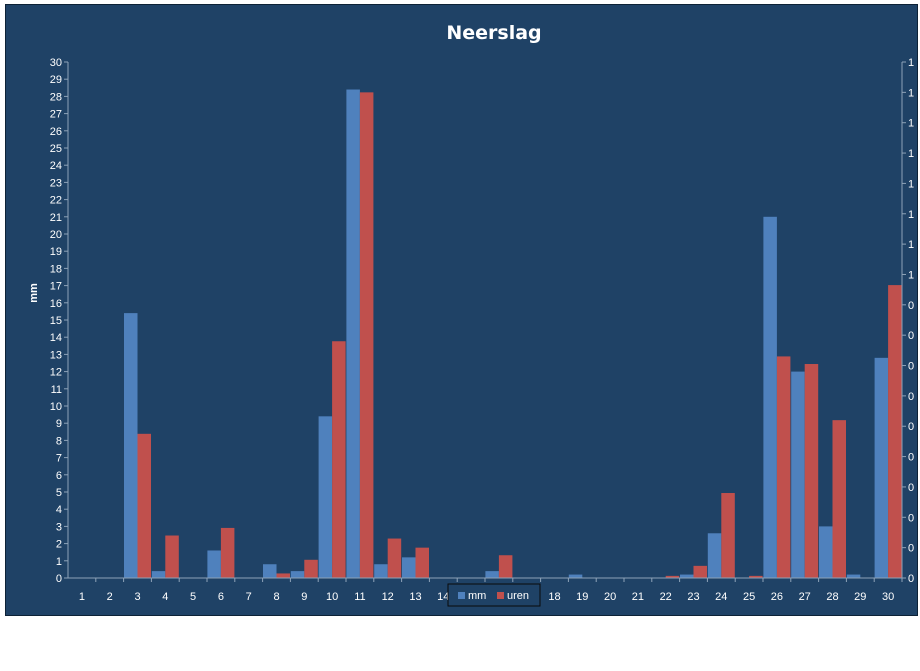  I want to click on x-tick-label: 18, so click(554, 597).